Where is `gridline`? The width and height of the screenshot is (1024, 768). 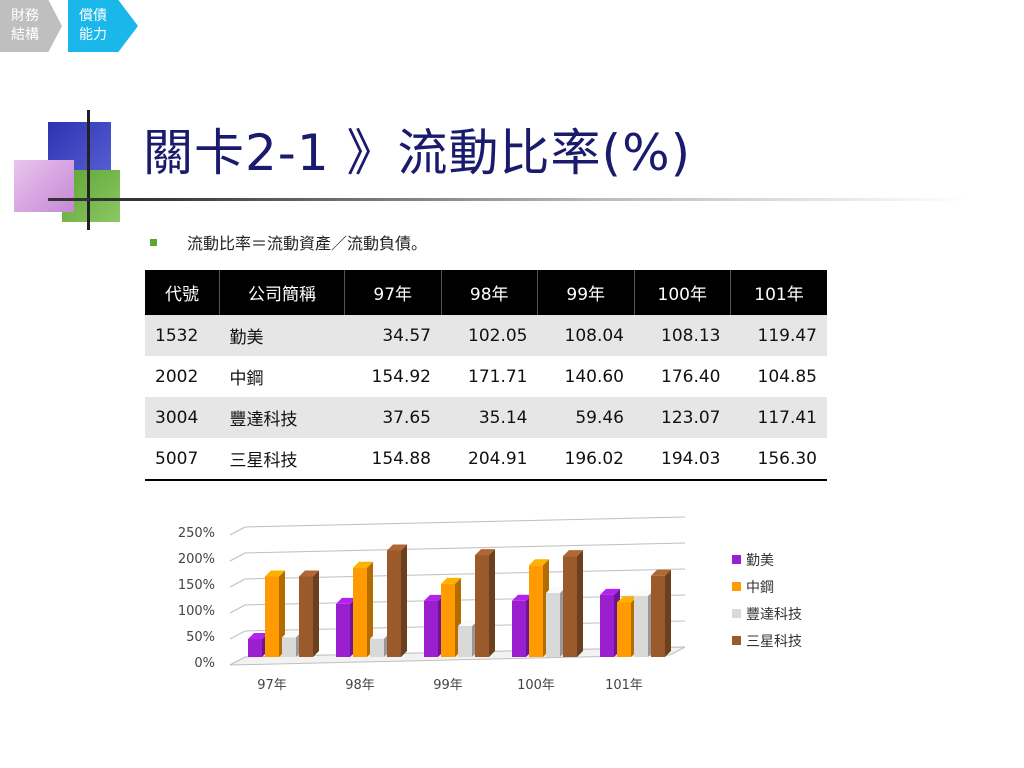 gridline is located at coordinates (465, 522).